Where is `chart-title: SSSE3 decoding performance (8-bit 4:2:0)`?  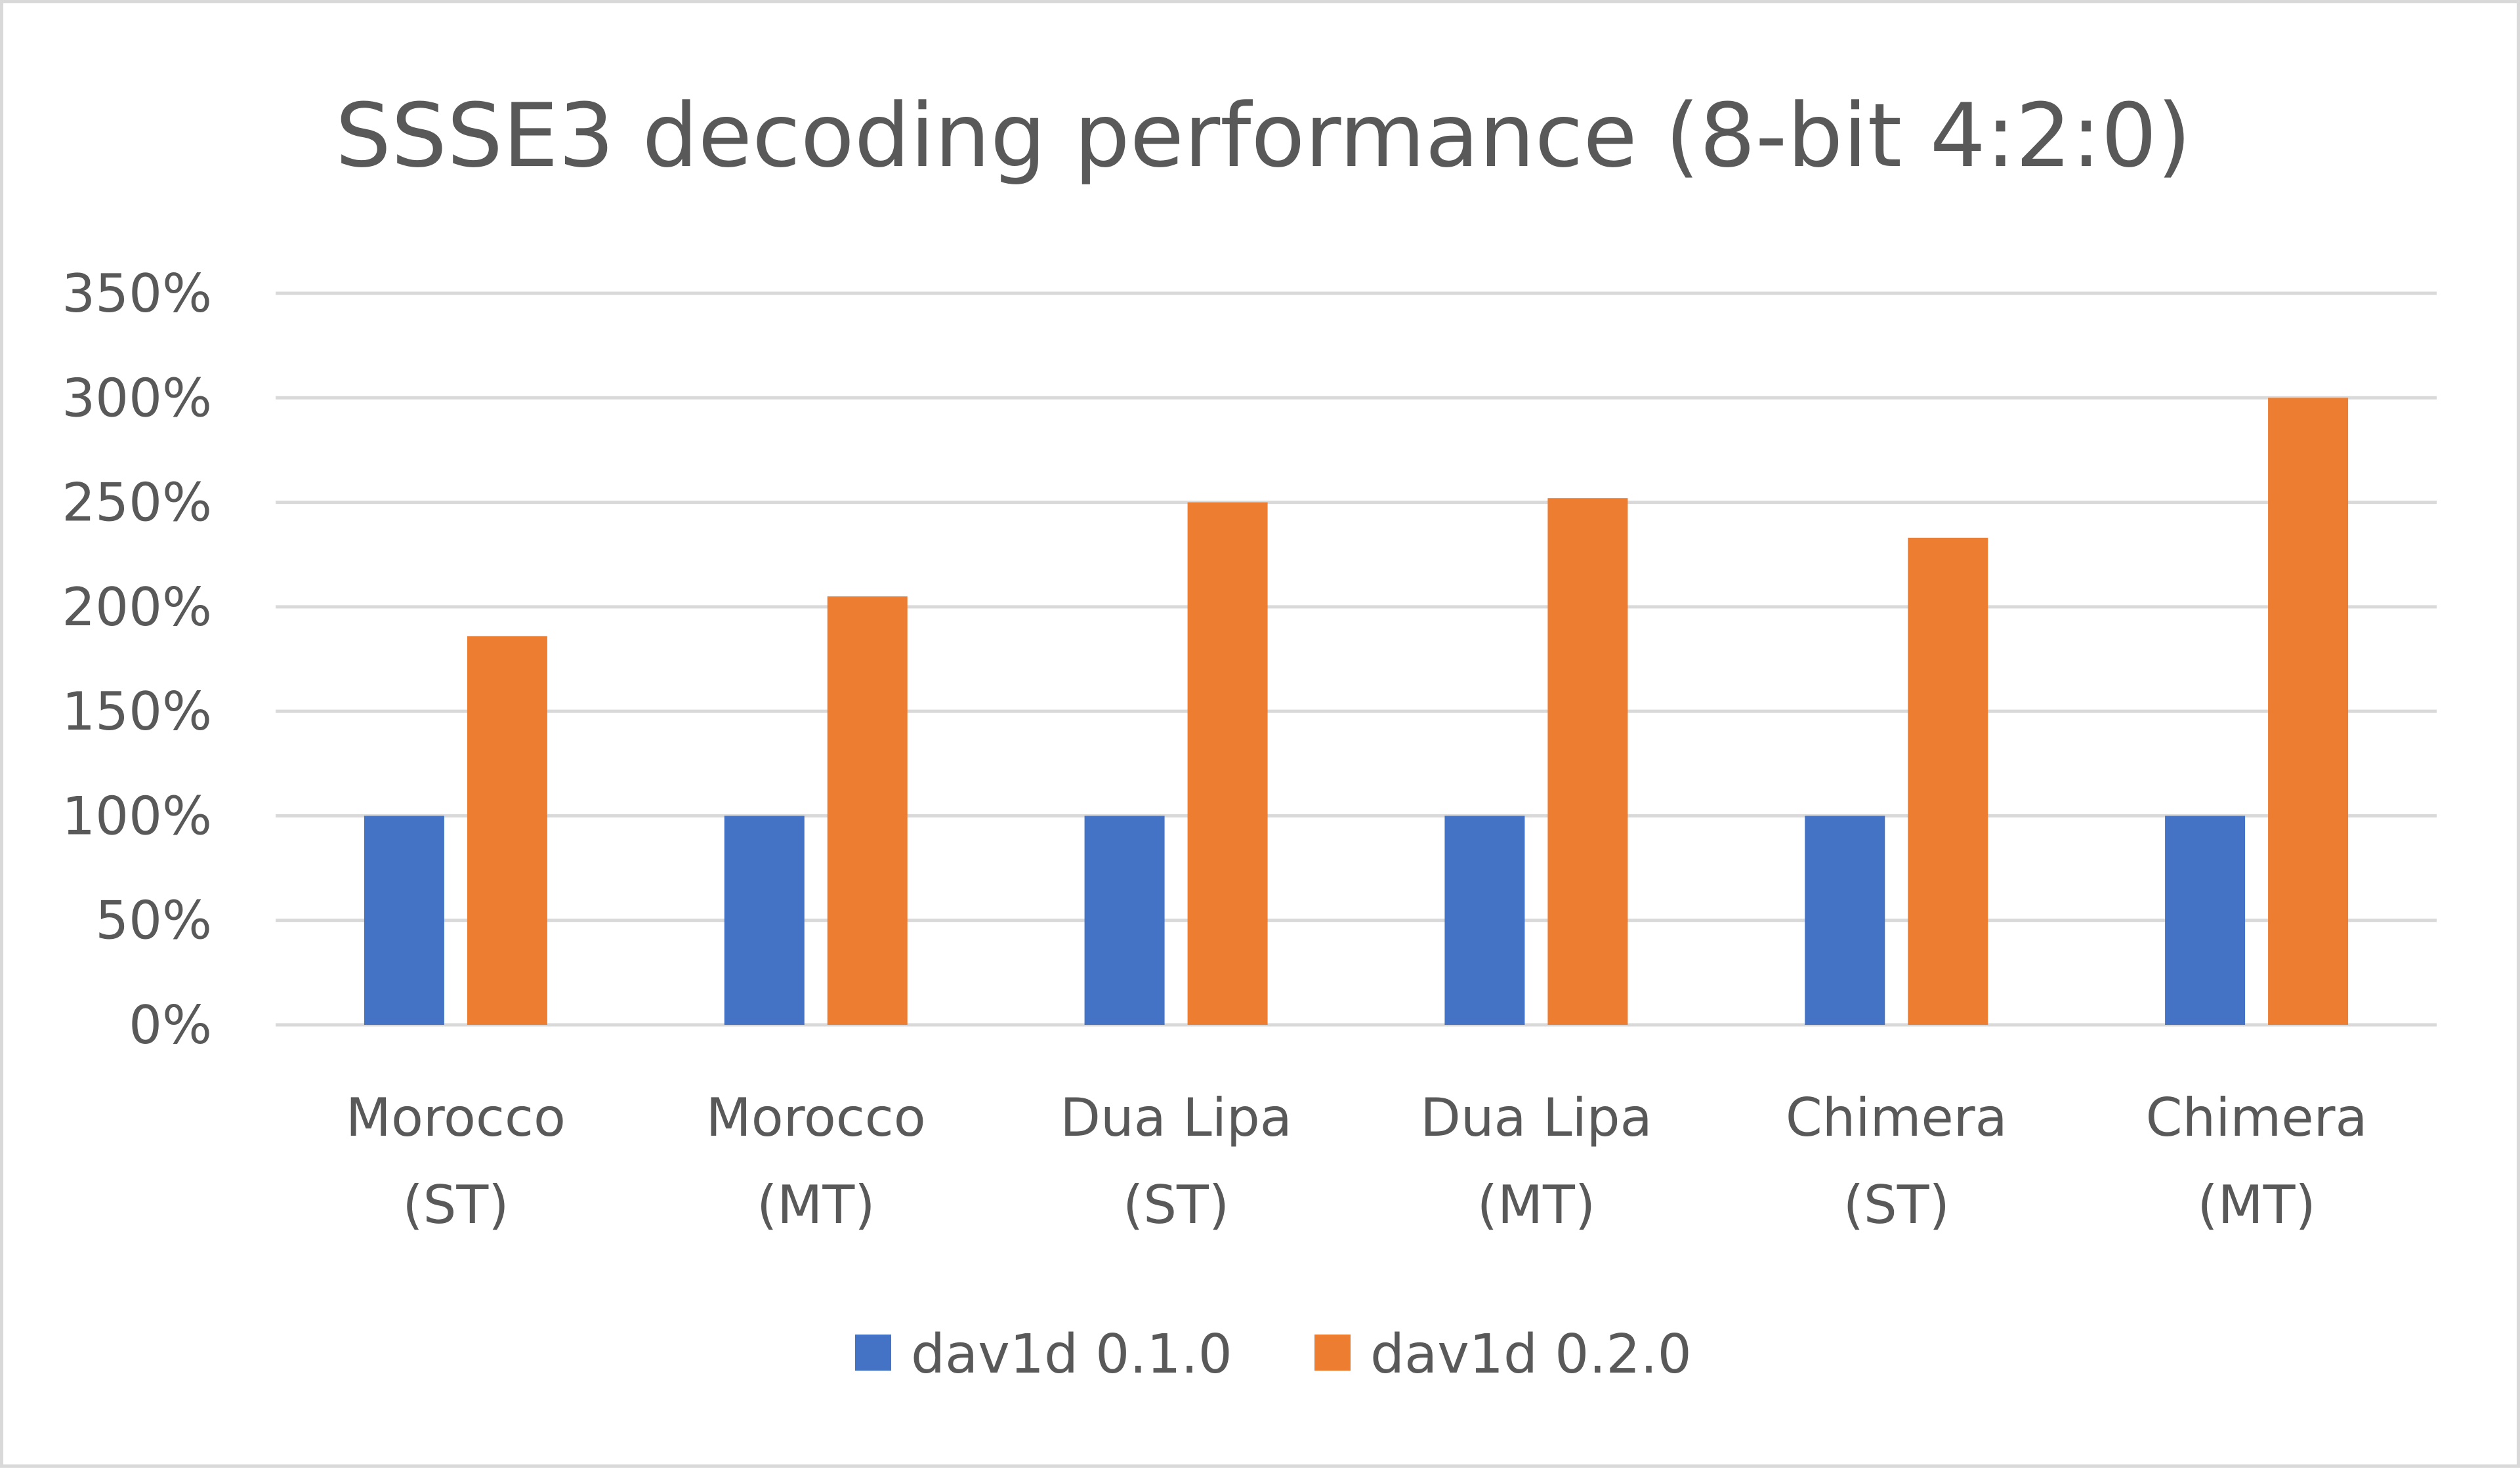
chart-title: SSSE3 decoding performance (8-bit 4:2:0) is located at coordinates (1263, 136).